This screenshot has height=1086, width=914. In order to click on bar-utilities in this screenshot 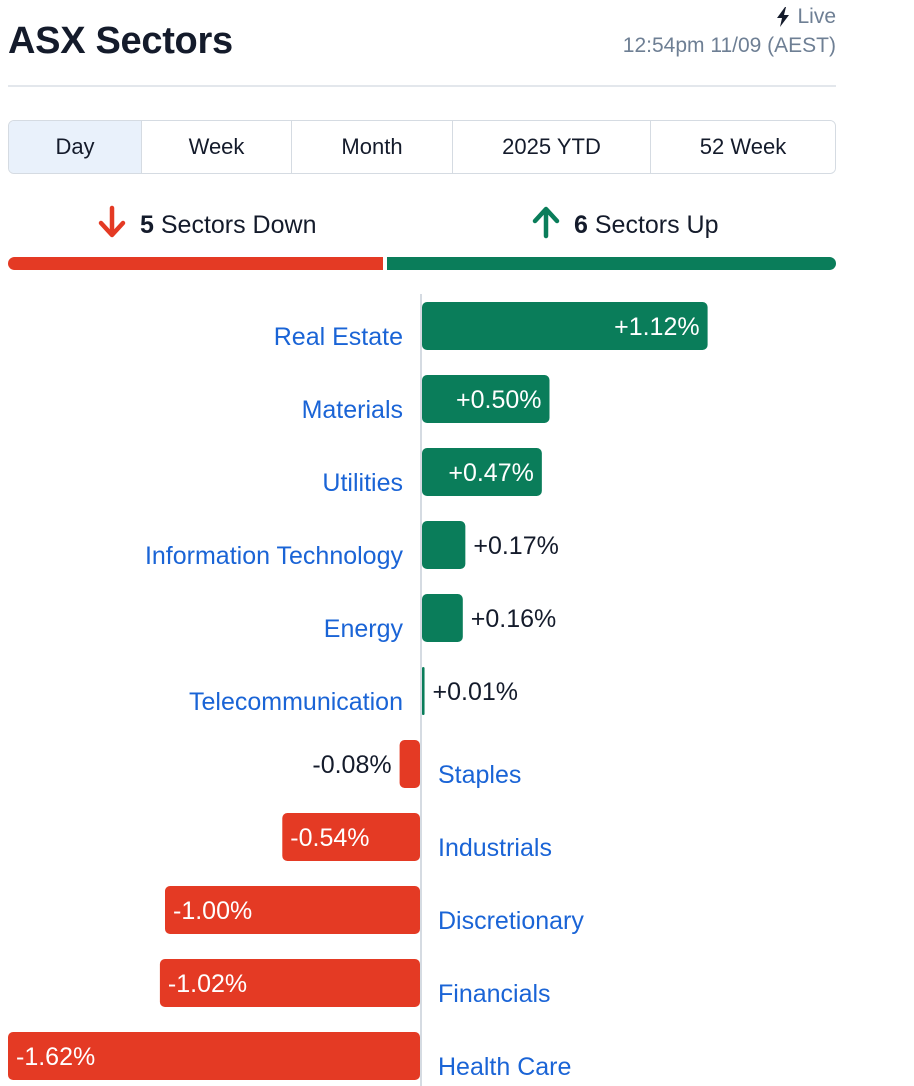, I will do `click(482, 472)`.